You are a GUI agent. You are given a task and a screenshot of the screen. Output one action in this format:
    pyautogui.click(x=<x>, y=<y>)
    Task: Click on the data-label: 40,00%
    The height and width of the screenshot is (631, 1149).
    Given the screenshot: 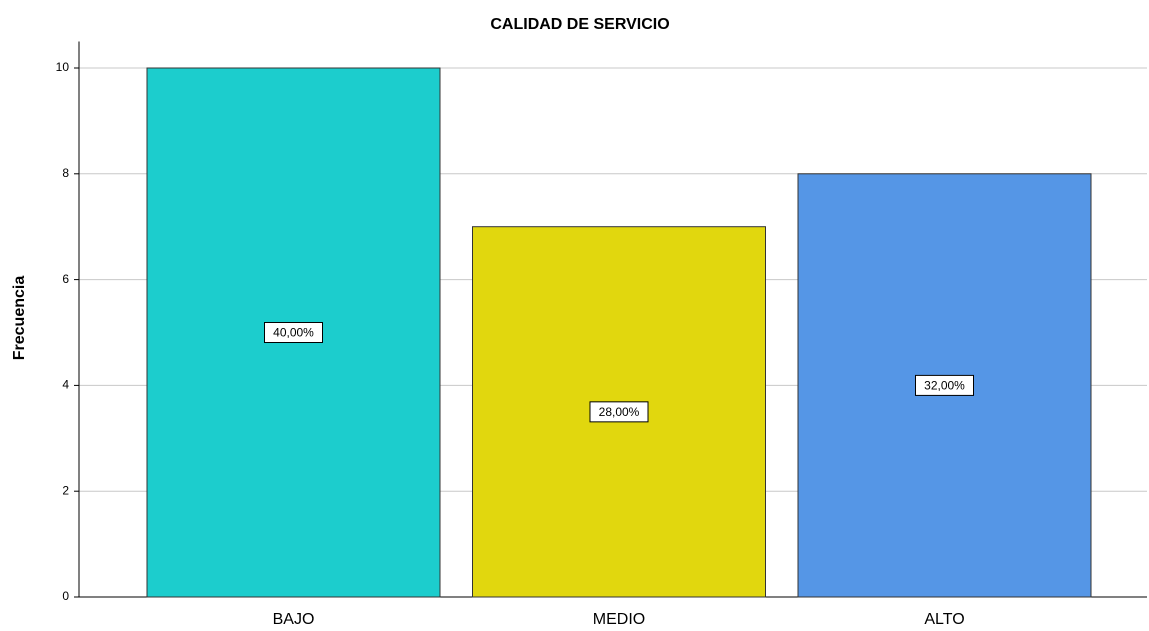 What is the action you would take?
    pyautogui.click(x=293, y=333)
    